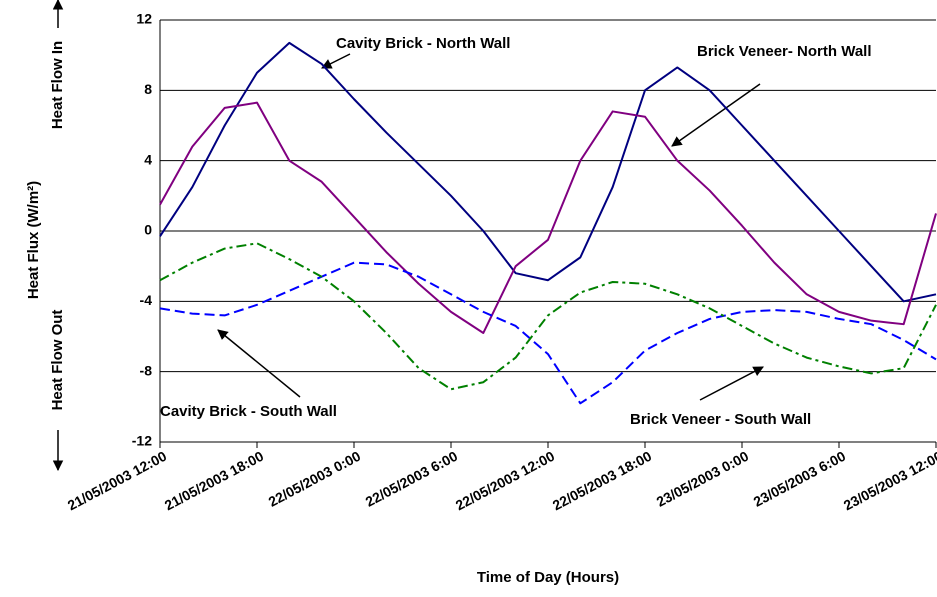 The height and width of the screenshot is (597, 937). What do you see at coordinates (412, 479) in the screenshot?
I see `x-tick-label: 22/05/2003 6:00` at bounding box center [412, 479].